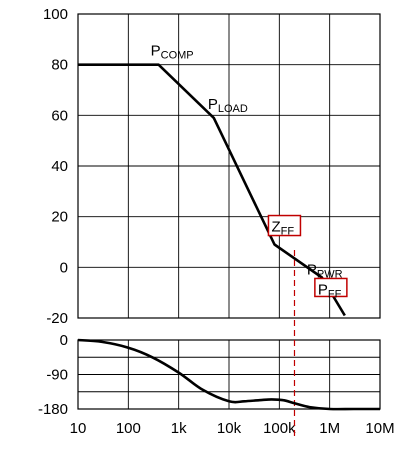 The width and height of the screenshot is (401, 471). Describe the element at coordinates (57, 318) in the screenshot. I see `gain-y-tick-label: -20` at that location.